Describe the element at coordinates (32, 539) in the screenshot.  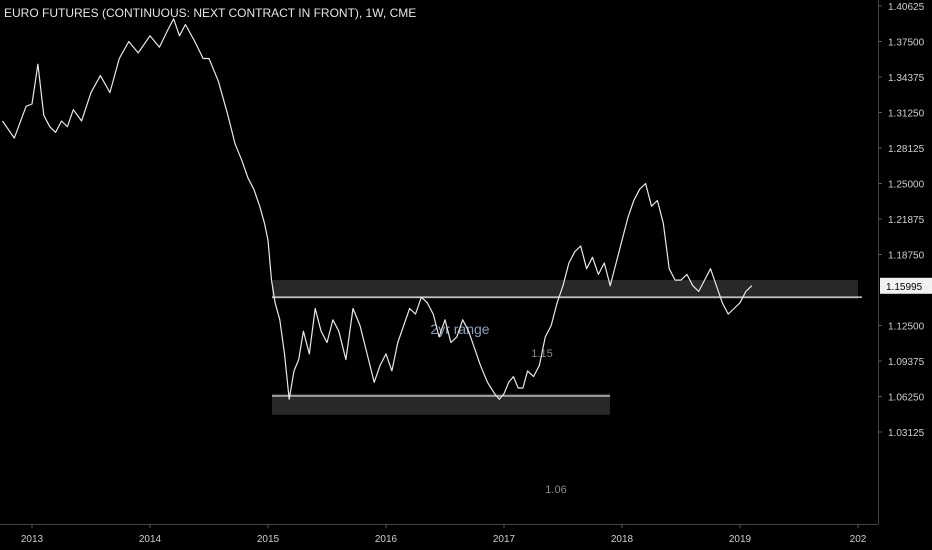
I see `x-tick-label: 2013` at that location.